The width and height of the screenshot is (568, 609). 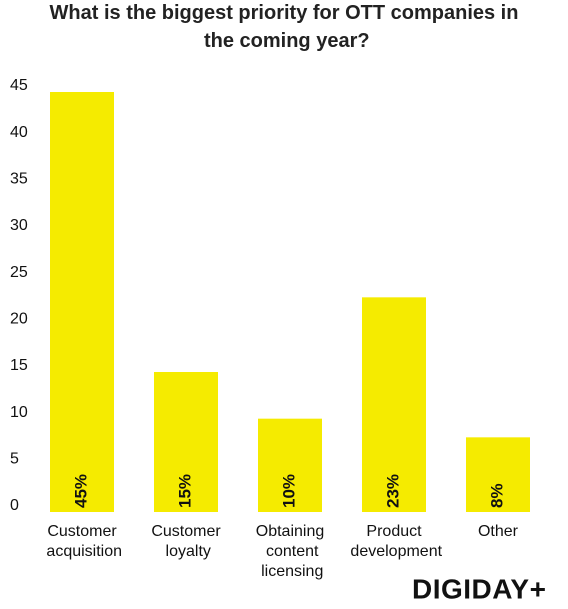 I want to click on y-tick-label: 45, so click(x=19, y=85).